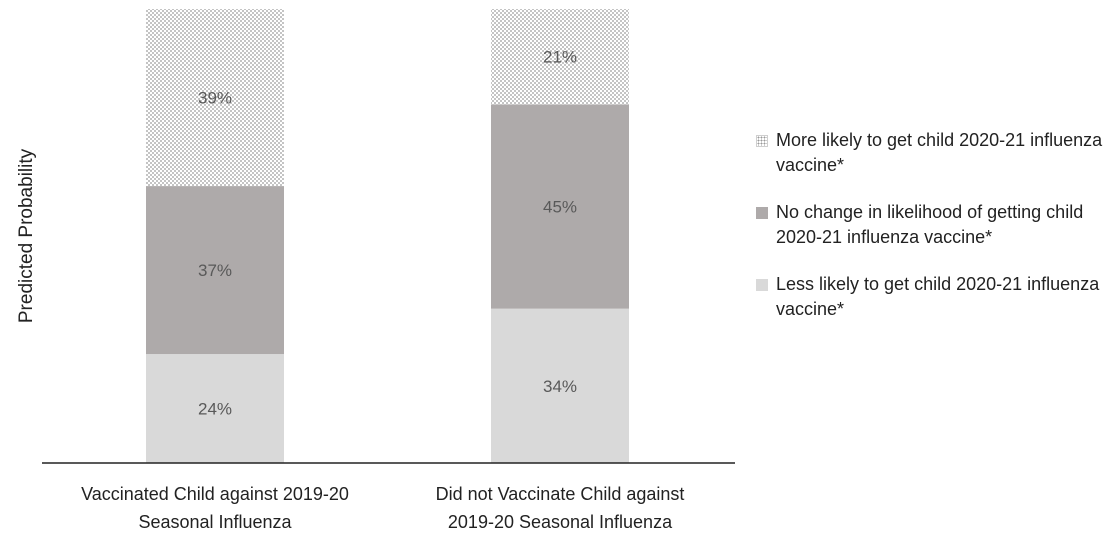  I want to click on x-tick-label-1-line-2: Seasonal Influenza, so click(215, 522).